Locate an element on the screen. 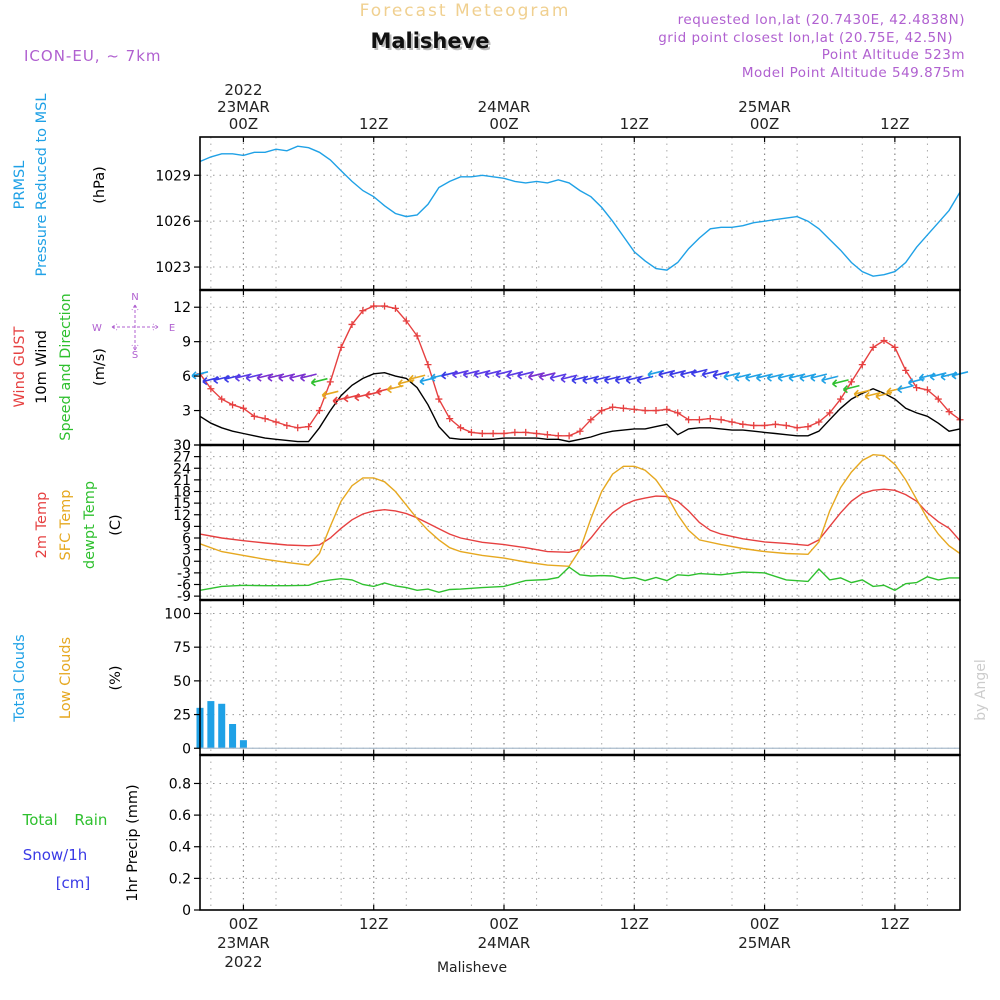 The image size is (1000, 1000). wind-ytick-label: 6 is located at coordinates (186, 377).